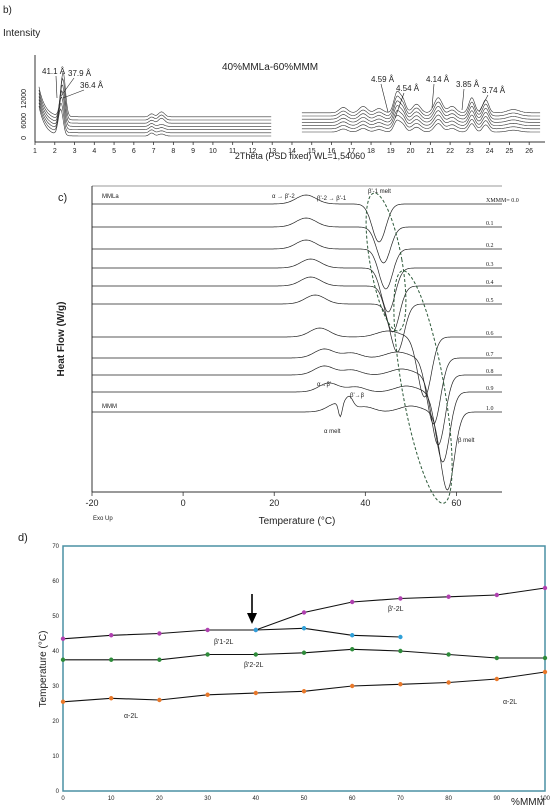 The width and height of the screenshot is (550, 810). I want to click on peak-label: 36.4 Å, so click(92, 85).